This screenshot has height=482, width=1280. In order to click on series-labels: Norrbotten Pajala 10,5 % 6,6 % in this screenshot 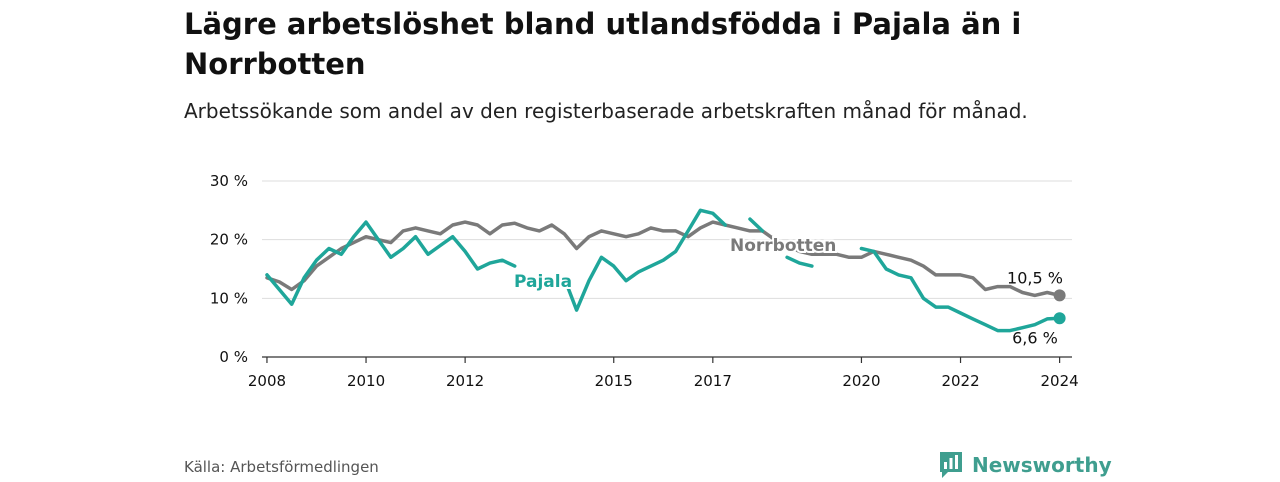, I will do `click(787, 290)`.